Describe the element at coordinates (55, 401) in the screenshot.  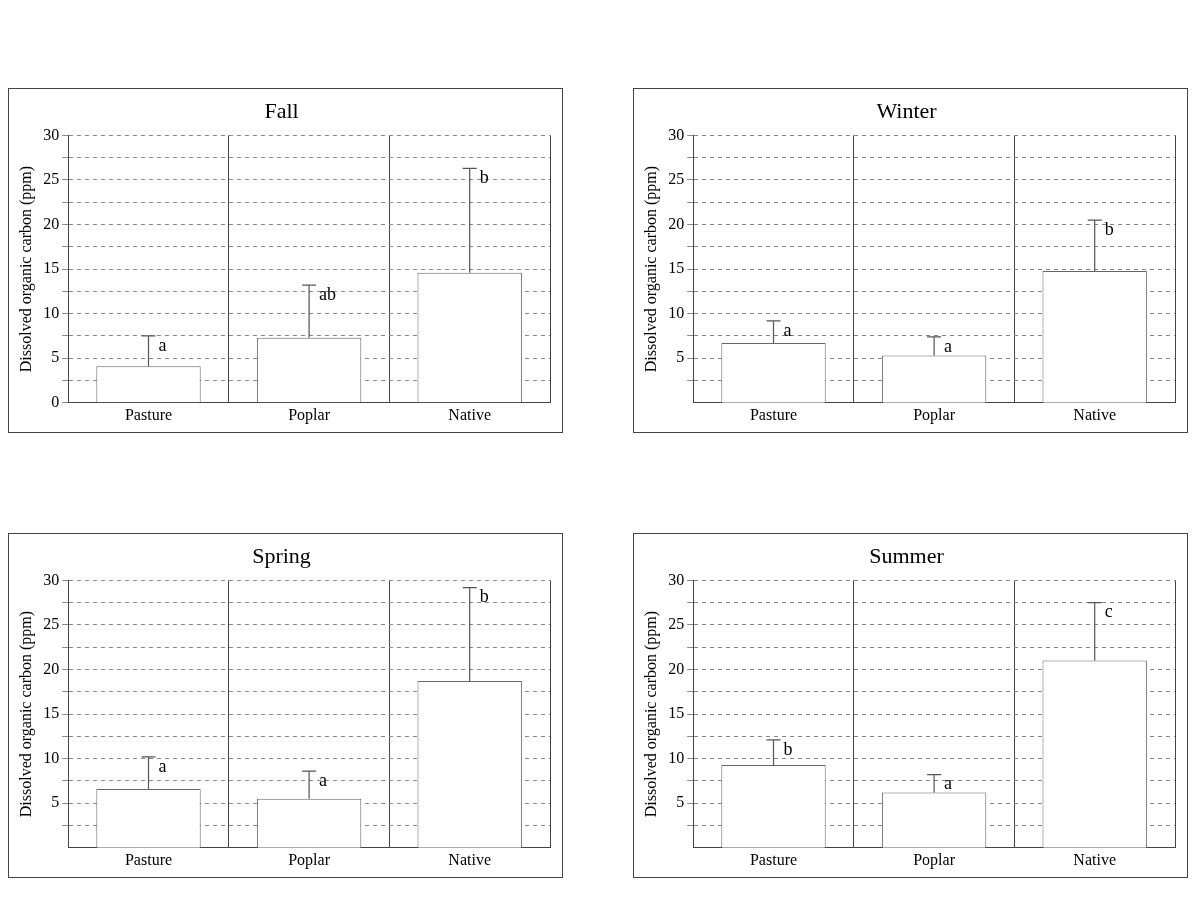
I see `y-tick-label: 0` at that location.